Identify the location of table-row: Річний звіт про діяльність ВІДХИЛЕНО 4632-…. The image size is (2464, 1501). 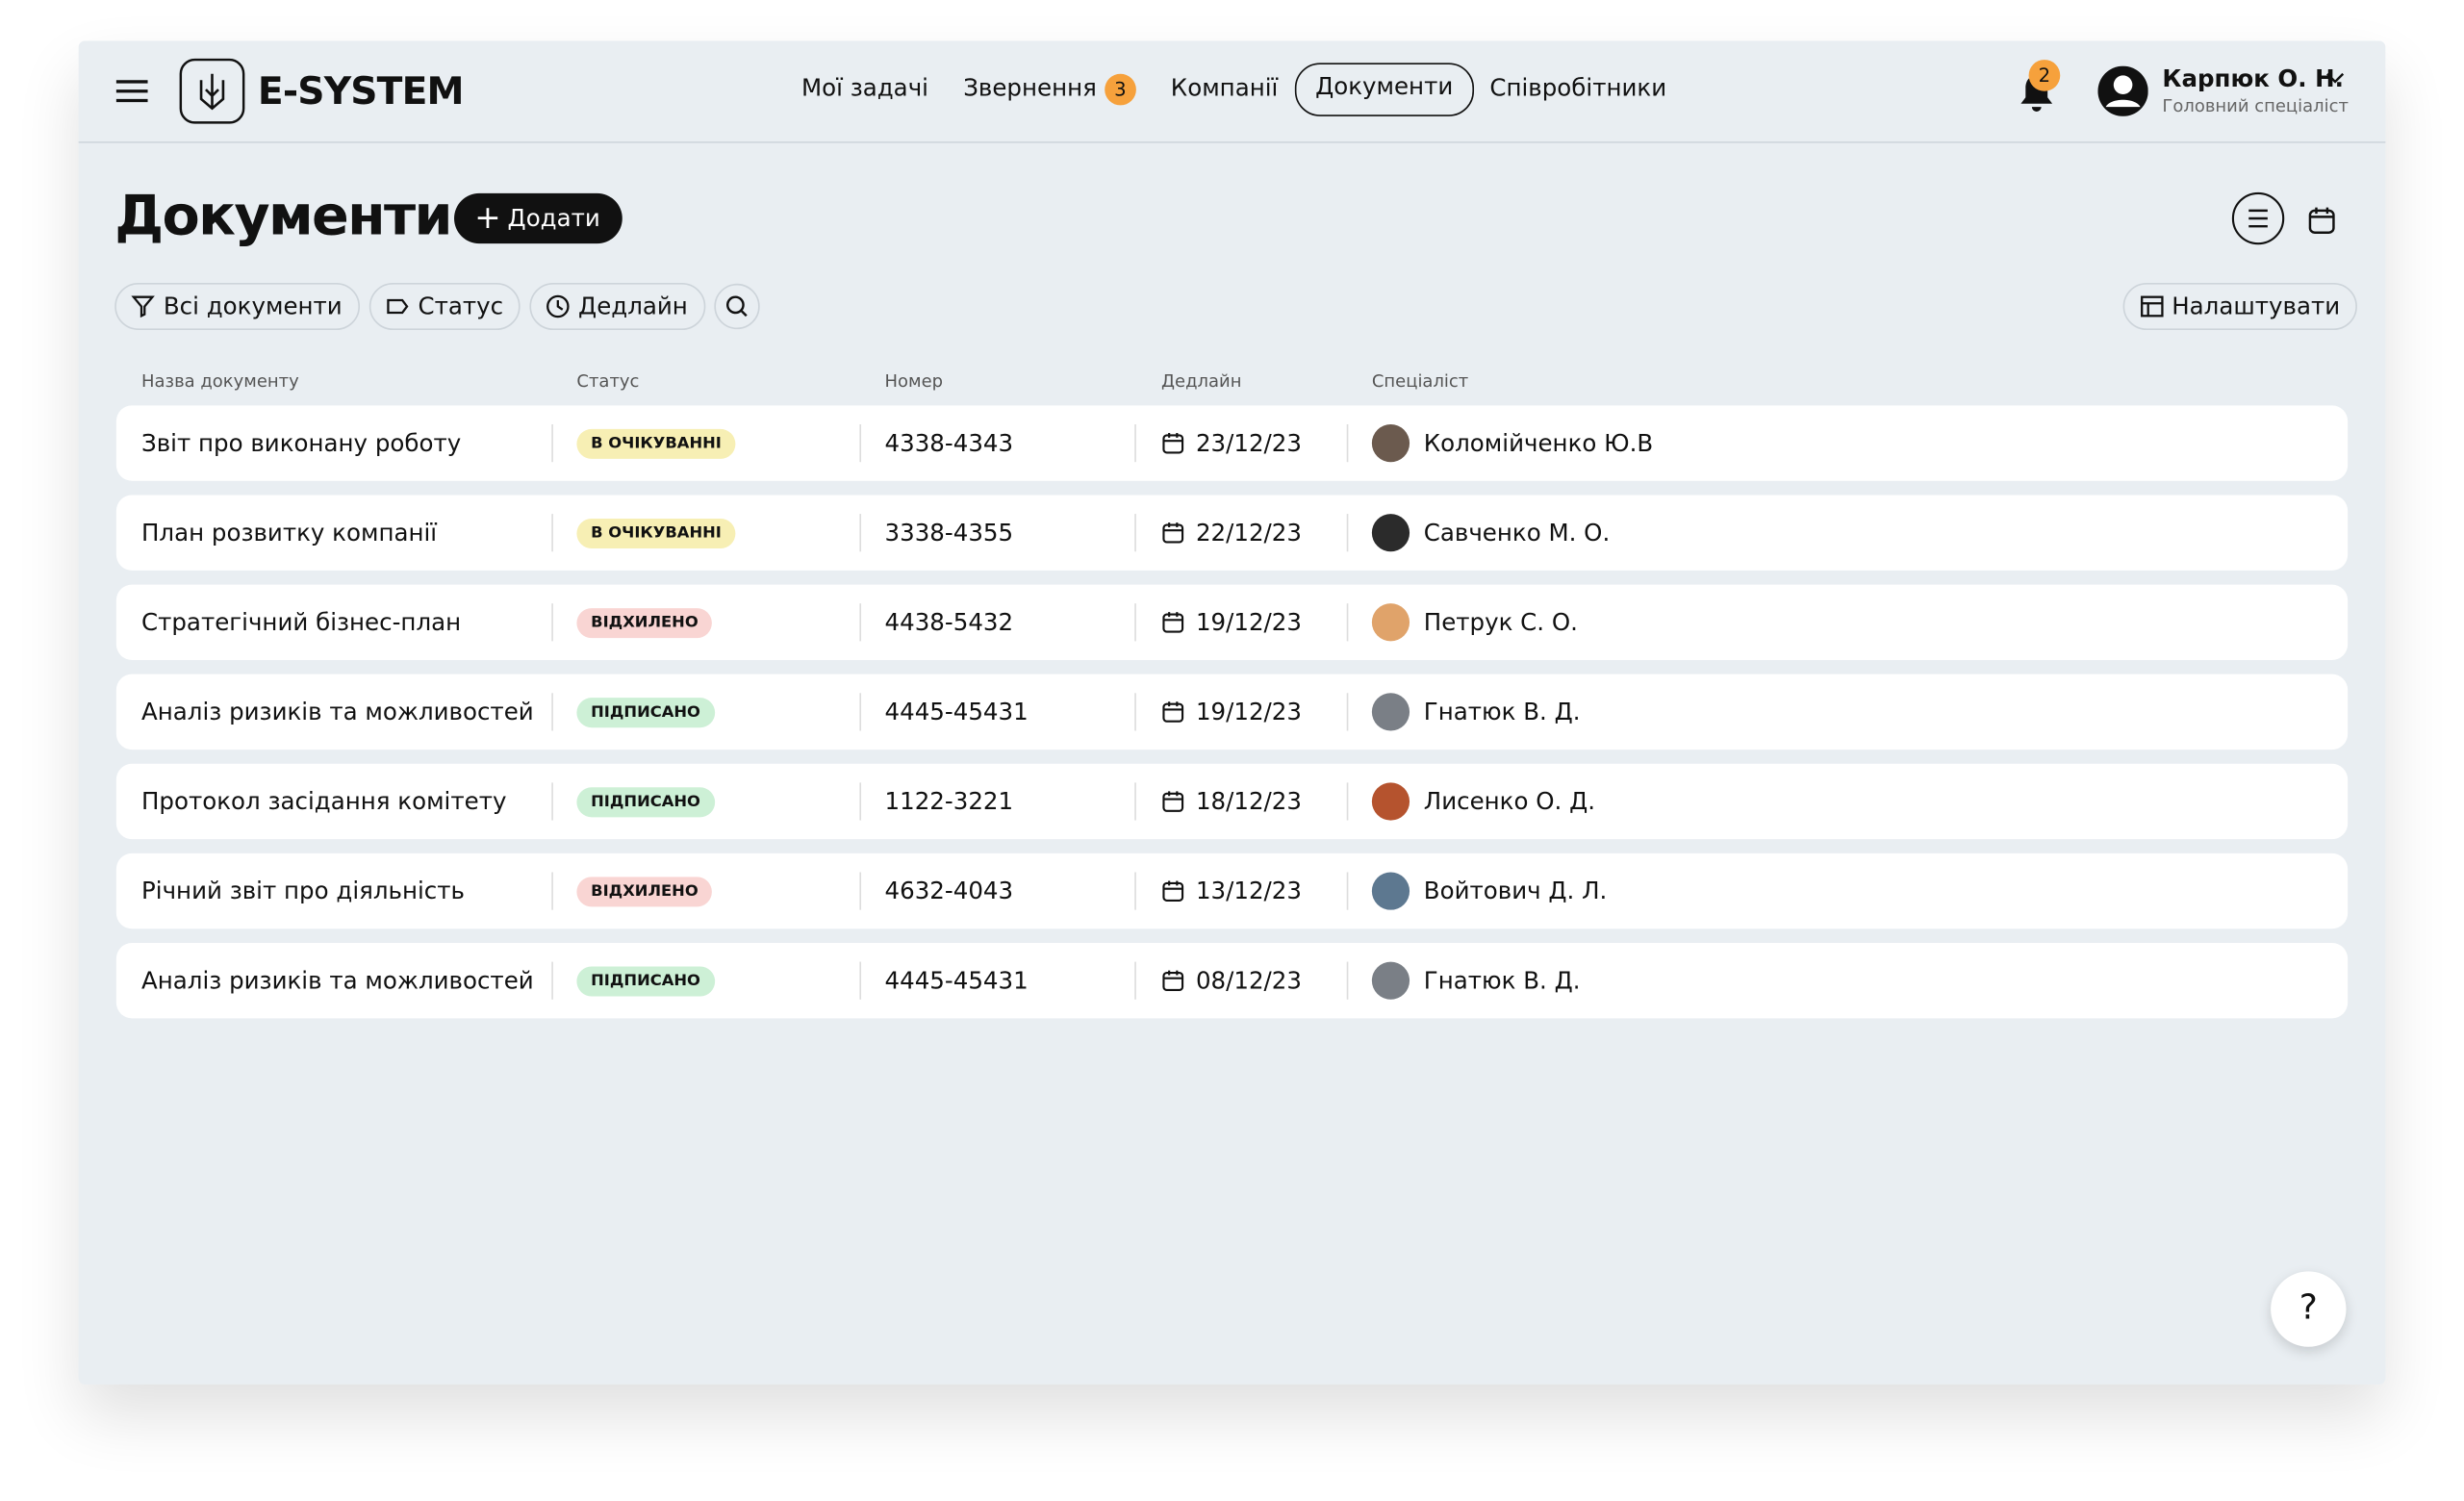
(1232, 890).